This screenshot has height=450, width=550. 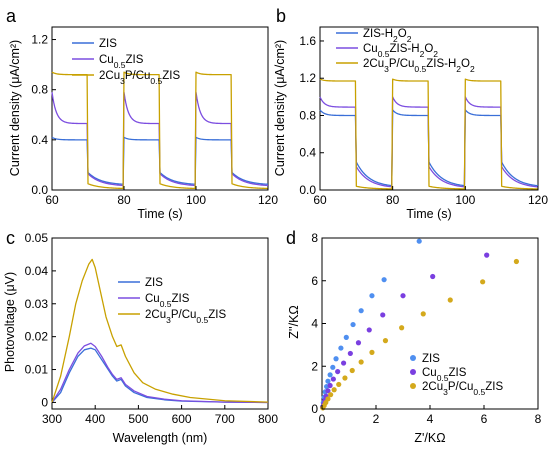 I want to click on y-tick-label: 1.6, so click(x=307, y=41).